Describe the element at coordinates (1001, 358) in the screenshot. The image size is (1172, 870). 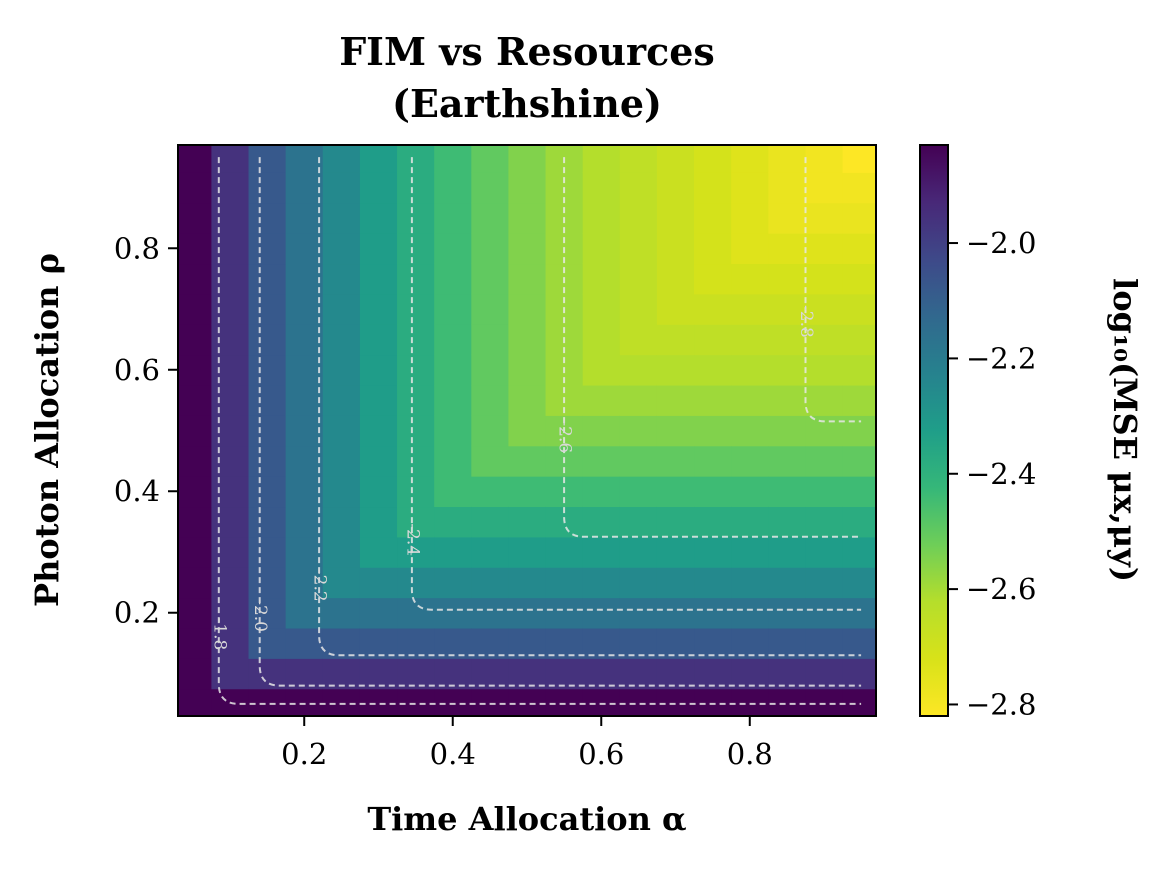
I see `colorbar-tick-label: −2.2` at that location.